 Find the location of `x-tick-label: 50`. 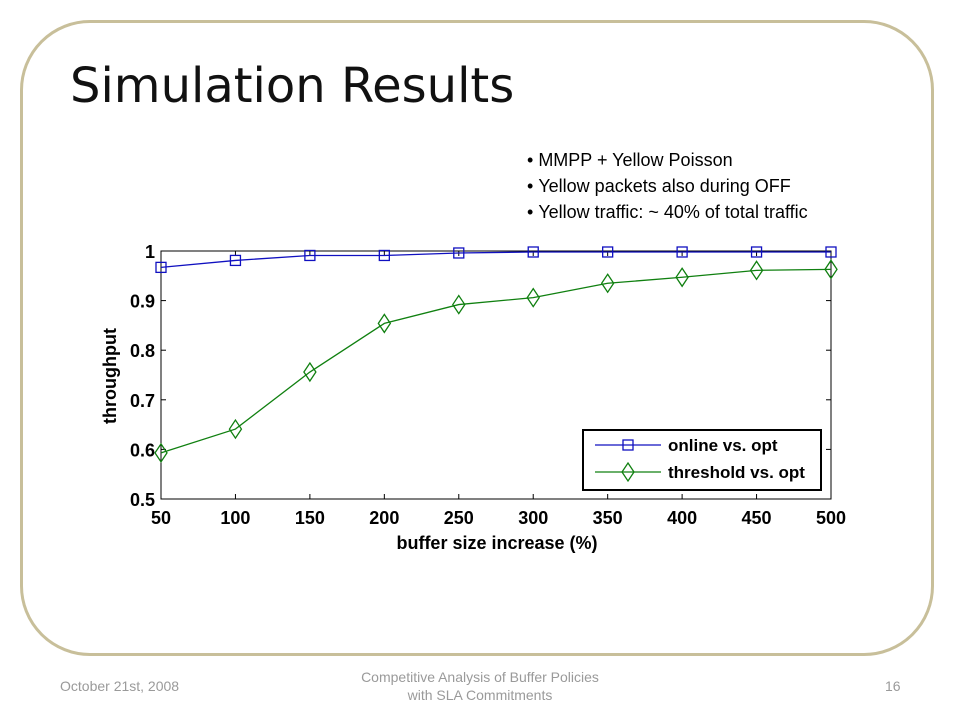

x-tick-label: 50 is located at coordinates (161, 518).